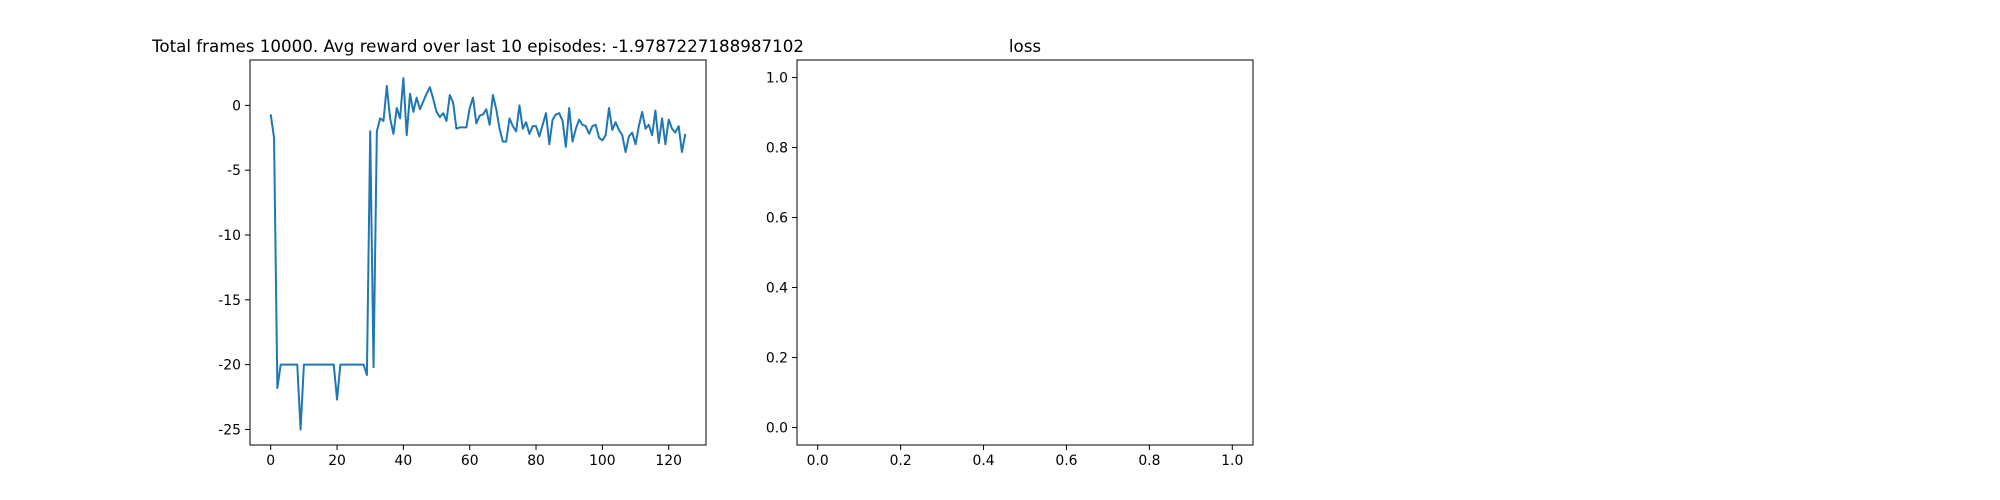  What do you see at coordinates (1232, 461) in the screenshot?
I see `x-tick-label: 1.0` at bounding box center [1232, 461].